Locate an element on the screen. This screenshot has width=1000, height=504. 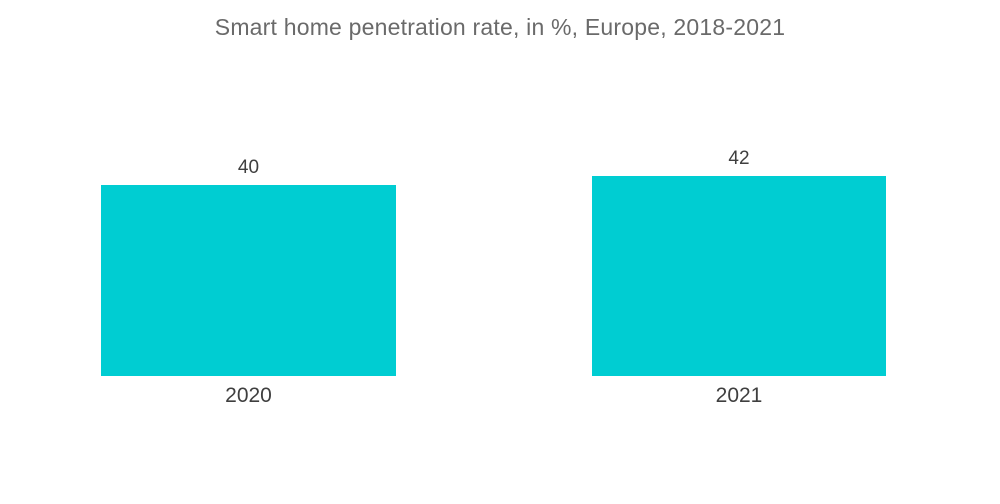
category-label-2020: 2020 is located at coordinates (248, 395).